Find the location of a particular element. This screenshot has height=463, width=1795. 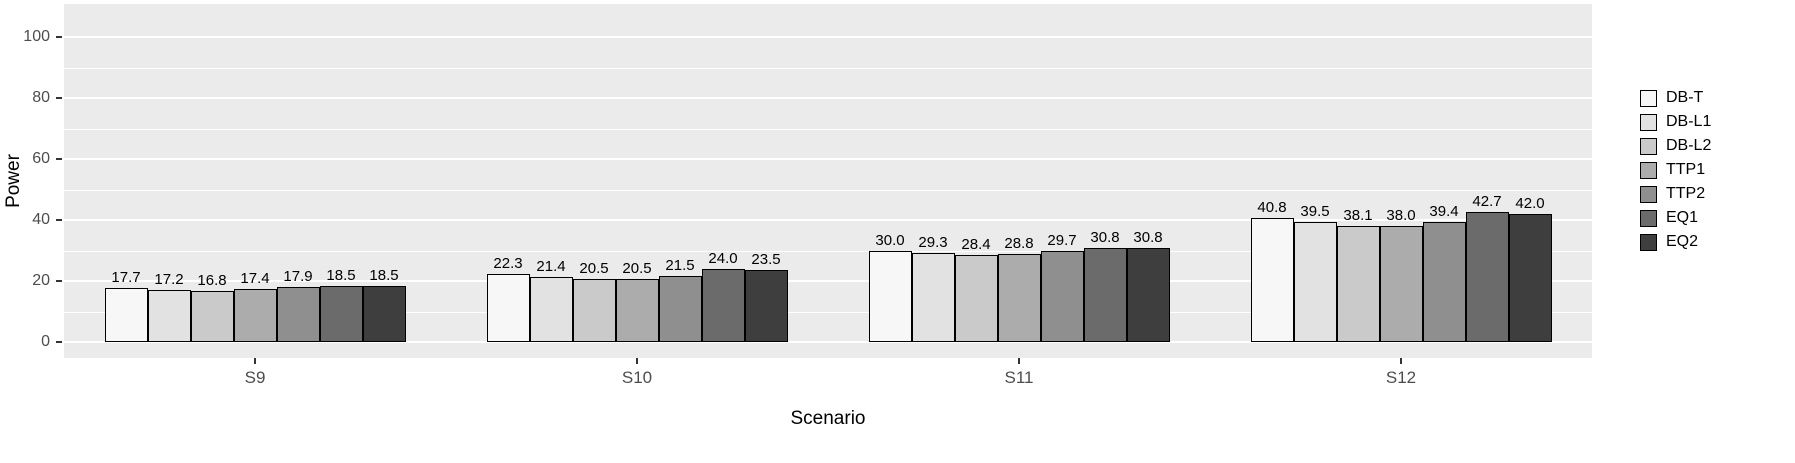

bar-value-label: 42.7 is located at coordinates (1487, 201).